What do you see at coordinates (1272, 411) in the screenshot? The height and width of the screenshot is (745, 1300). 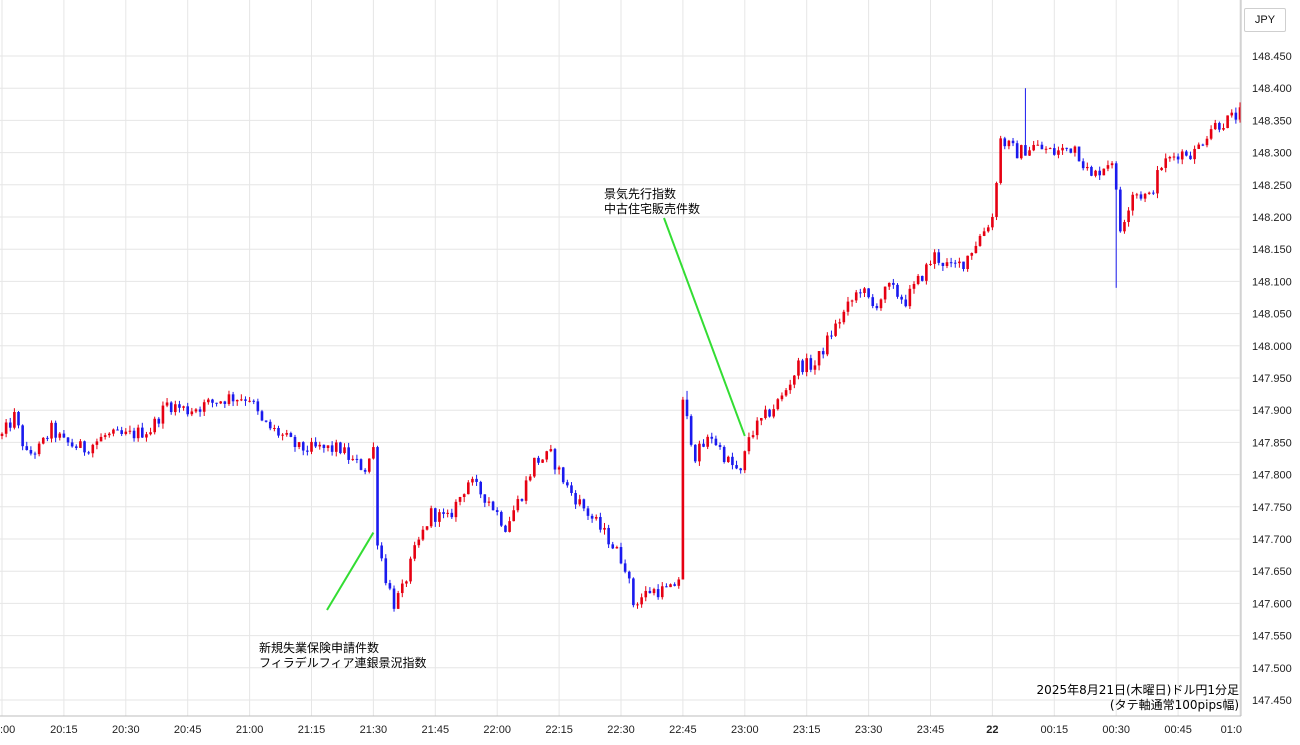 I see `y-tick-label: 147.900` at bounding box center [1272, 411].